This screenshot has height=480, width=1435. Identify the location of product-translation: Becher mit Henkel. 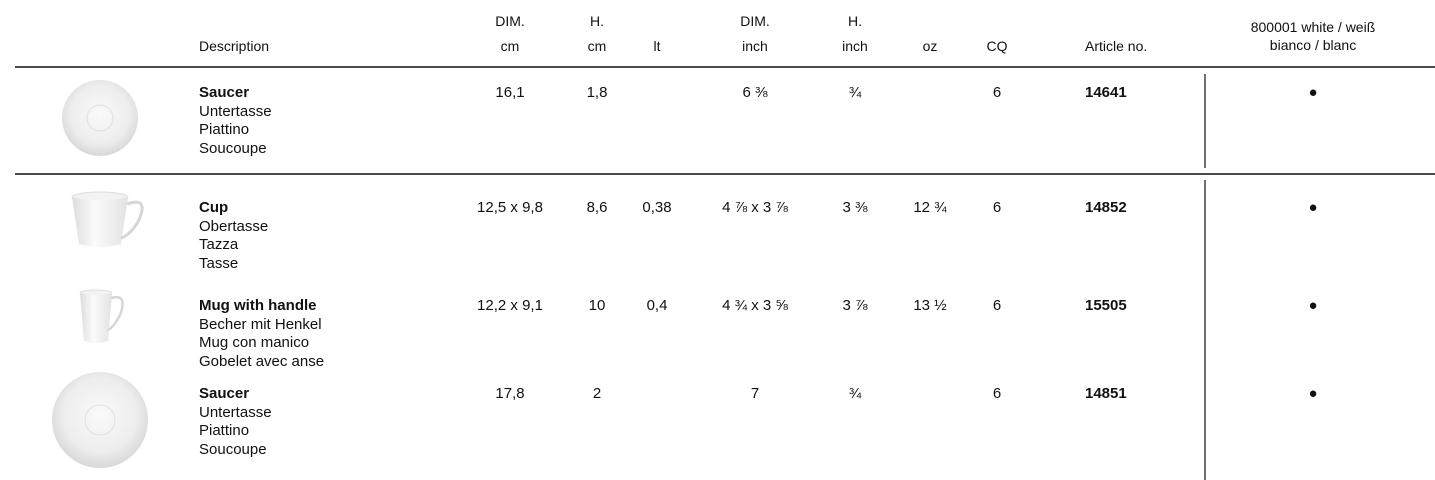
(260, 324).